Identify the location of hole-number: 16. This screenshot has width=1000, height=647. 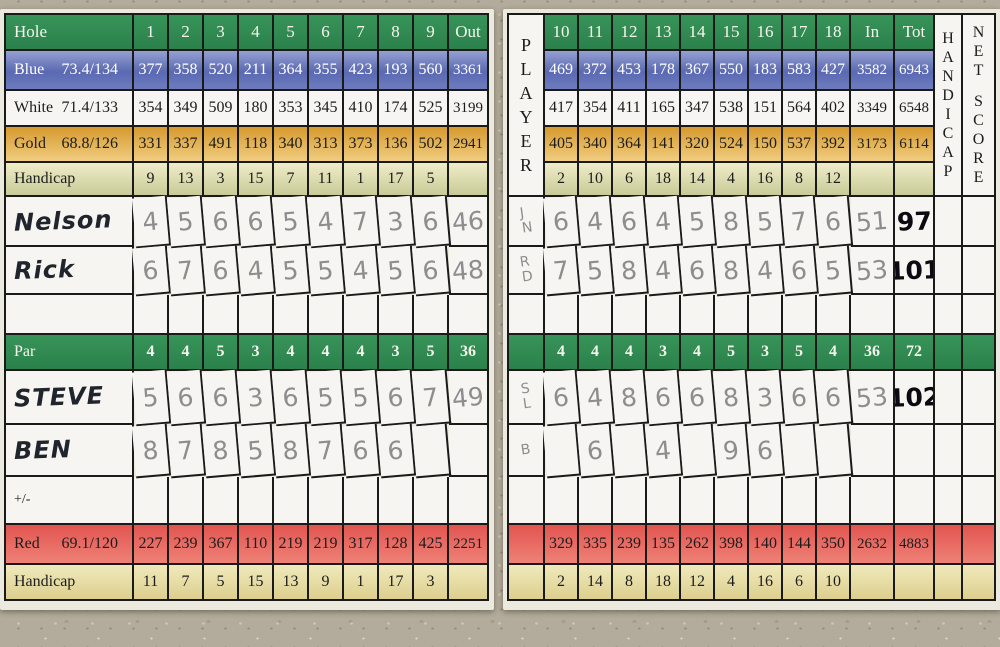
(766, 33).